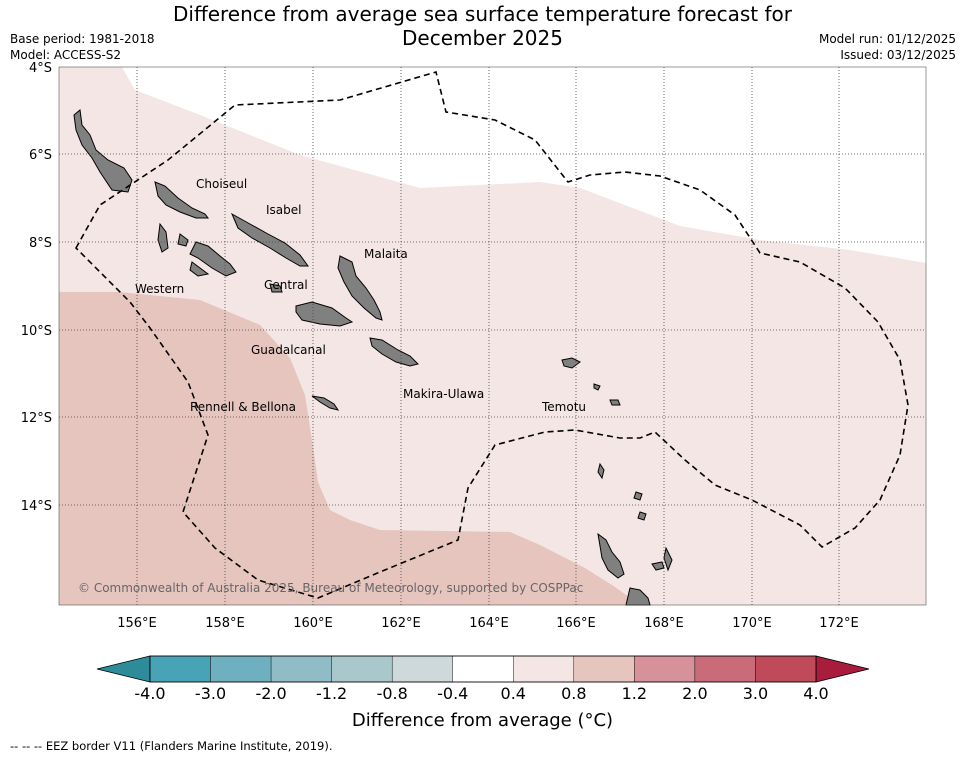  Describe the element at coordinates (401, 623) in the screenshot. I see `lon-label: 162°E` at that location.